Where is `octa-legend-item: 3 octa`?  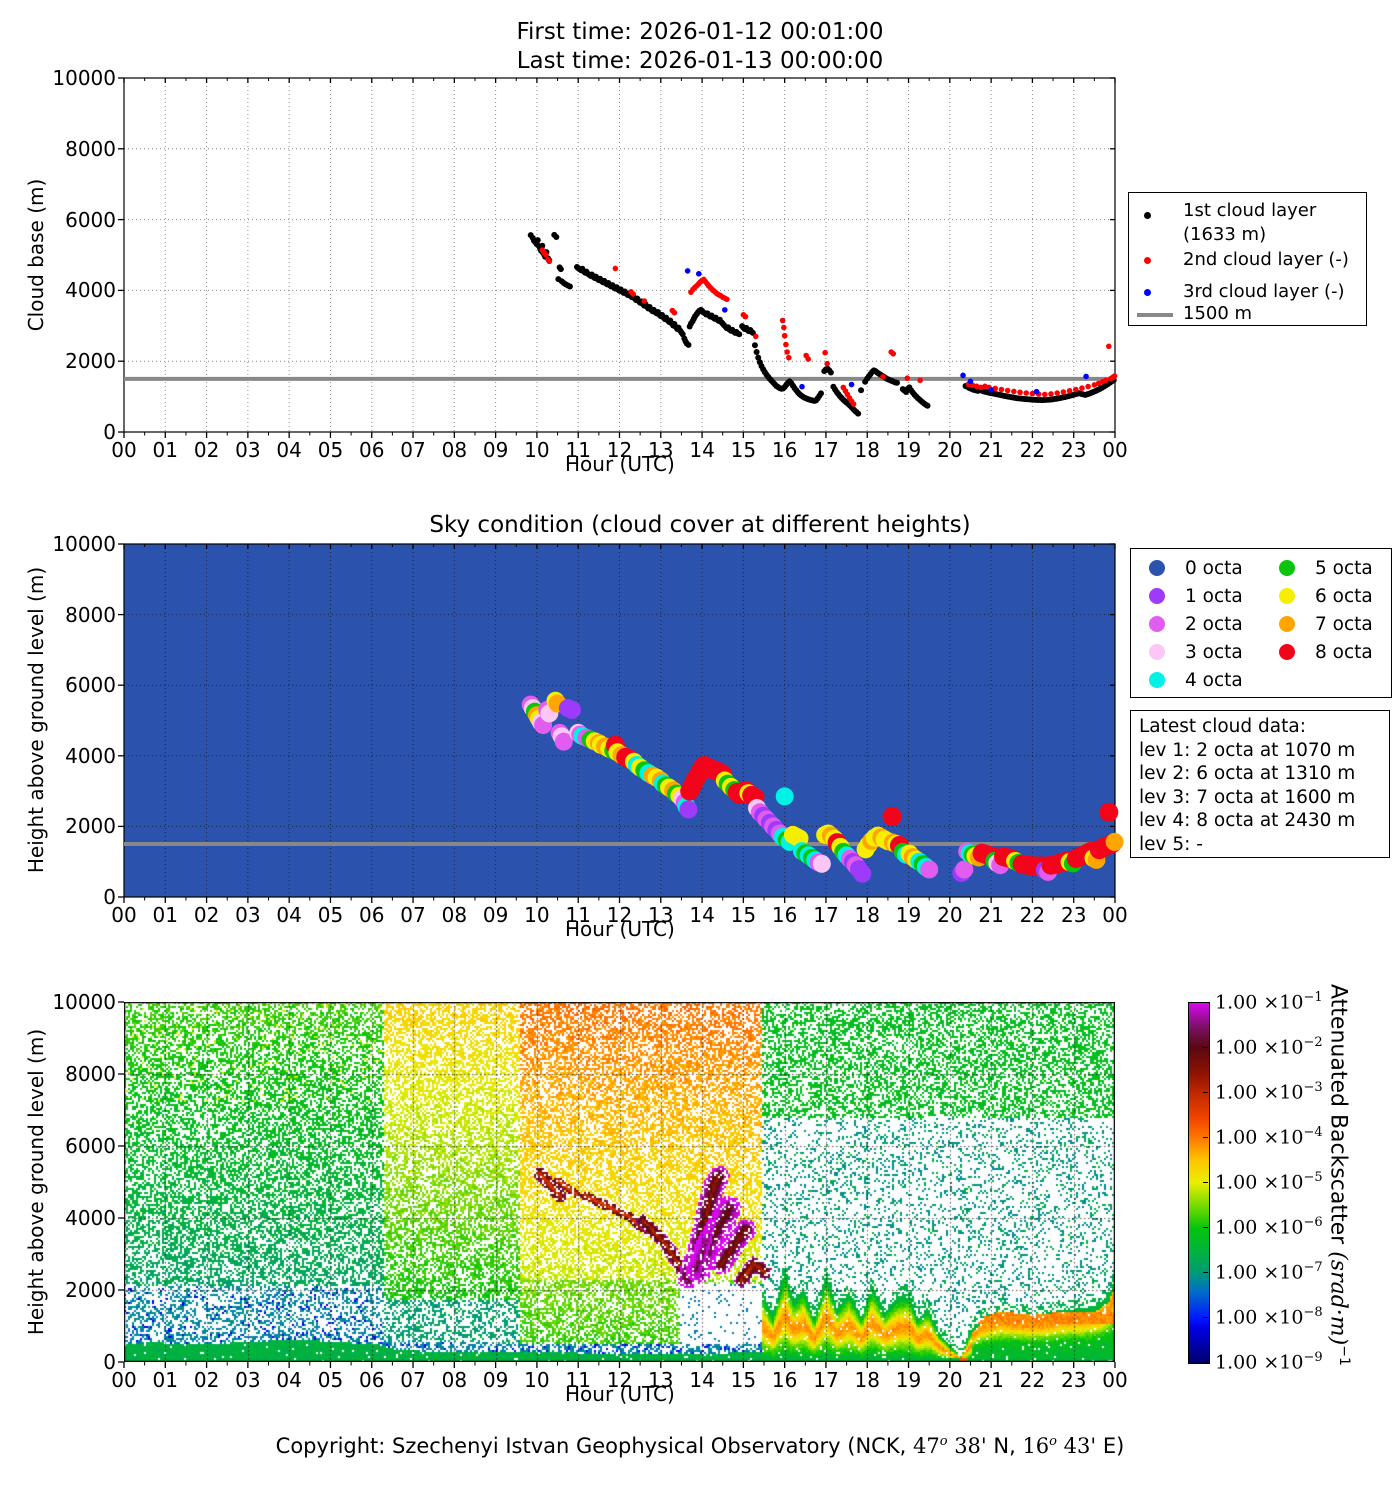 octa-legend-item: 3 octa is located at coordinates (1214, 652).